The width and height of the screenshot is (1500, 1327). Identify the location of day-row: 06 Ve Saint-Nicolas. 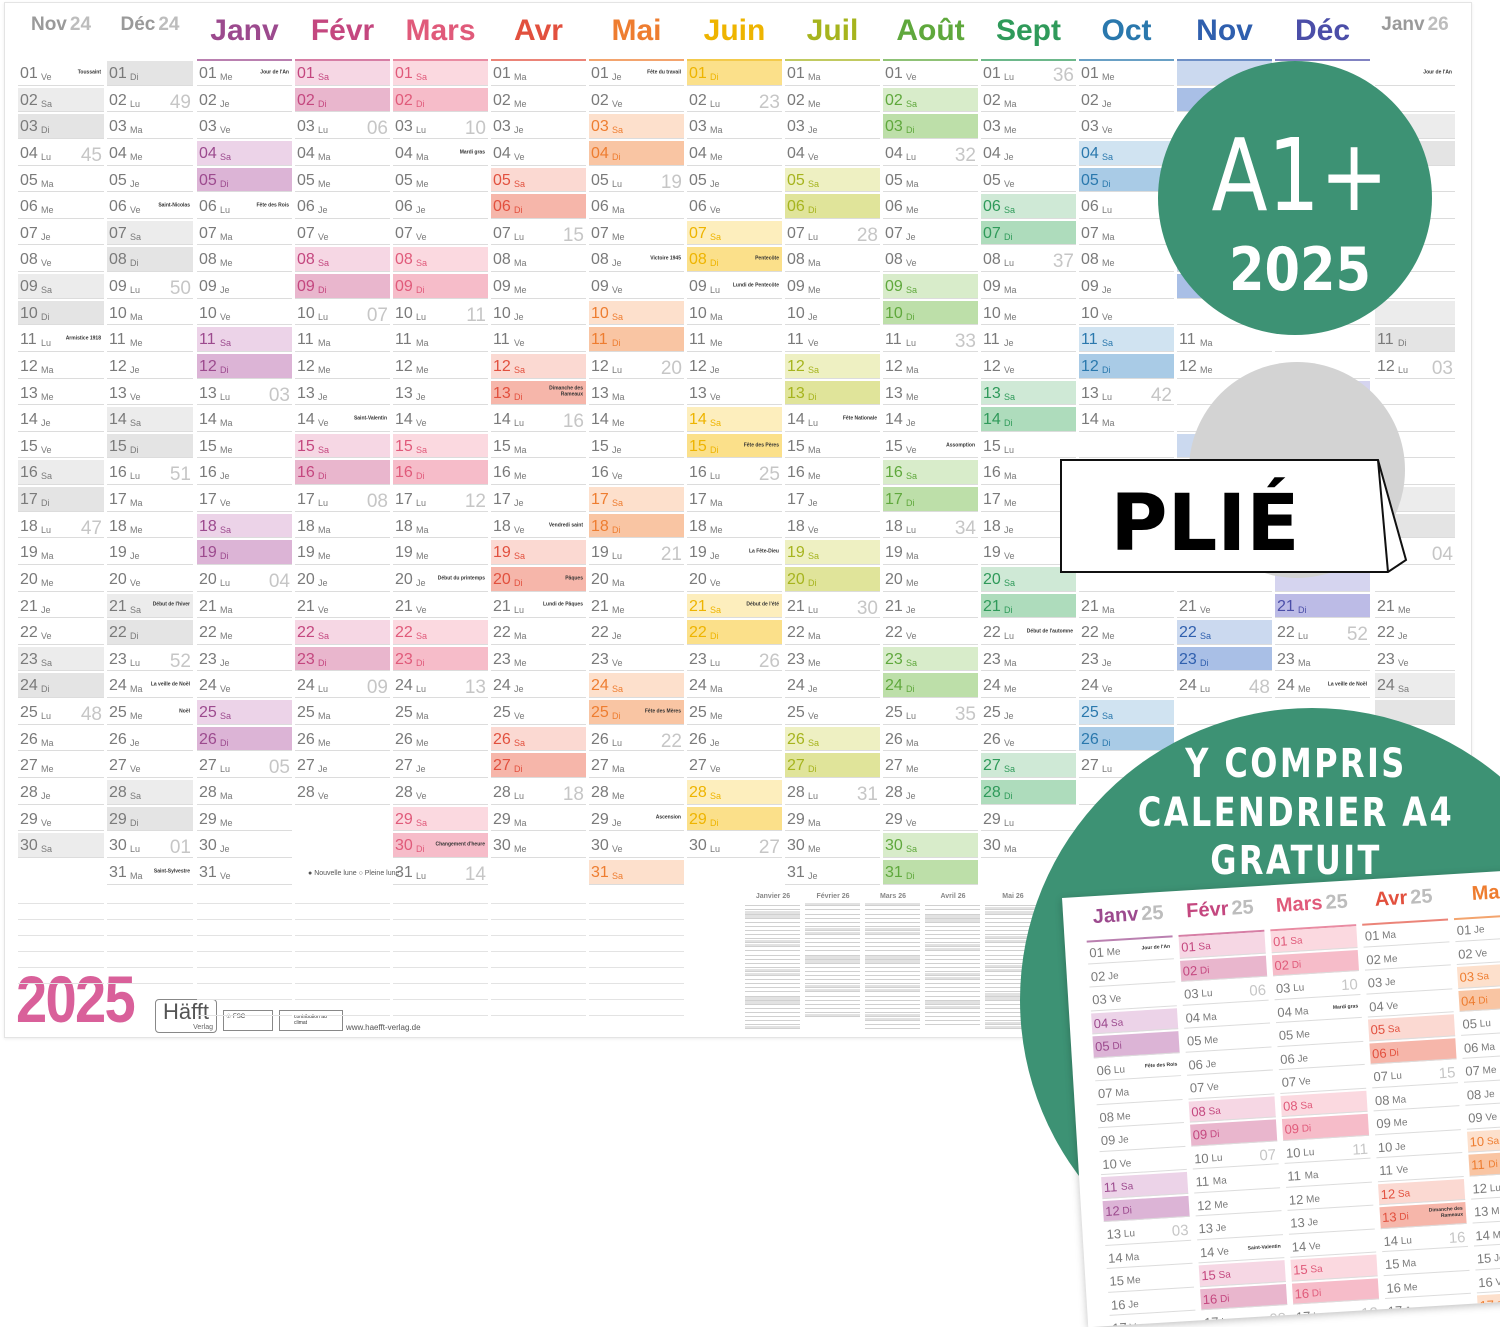
(150, 206).